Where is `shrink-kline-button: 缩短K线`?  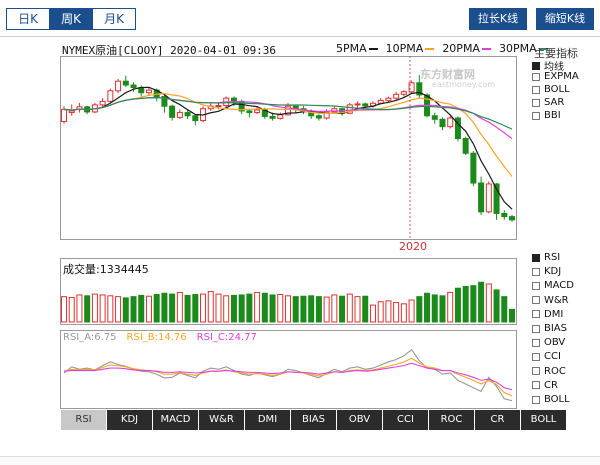
shrink-kline-button: 缩短K线 is located at coordinates (565, 19).